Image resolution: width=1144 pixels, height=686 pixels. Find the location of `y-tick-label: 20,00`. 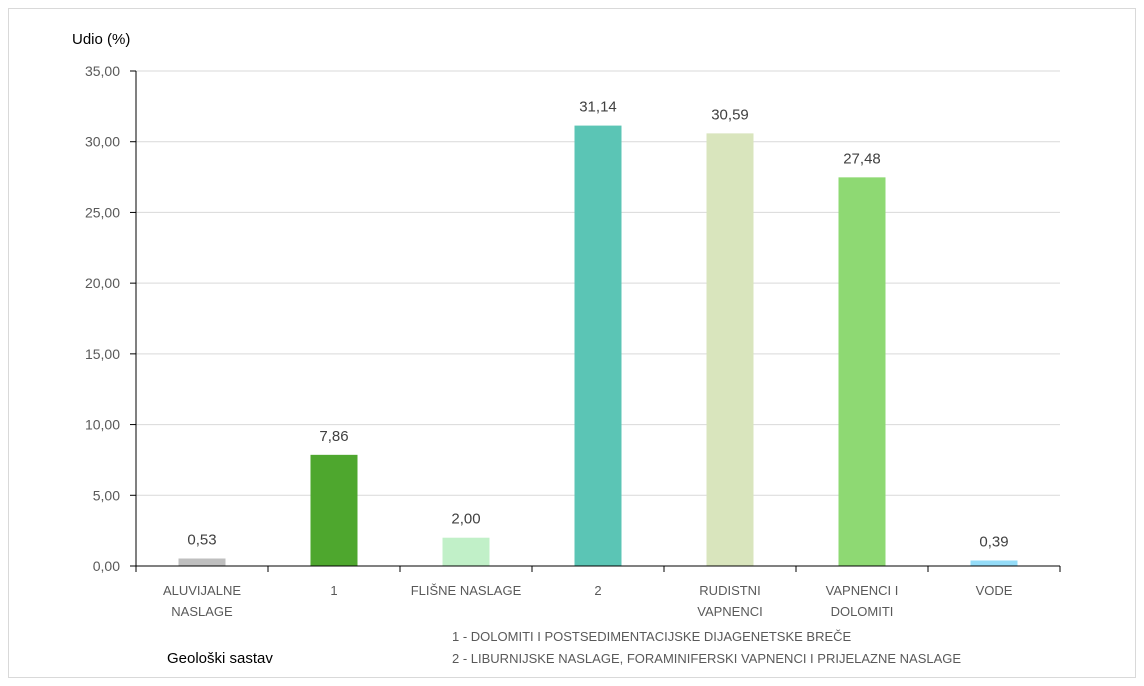

y-tick-label: 20,00 is located at coordinates (102, 283).